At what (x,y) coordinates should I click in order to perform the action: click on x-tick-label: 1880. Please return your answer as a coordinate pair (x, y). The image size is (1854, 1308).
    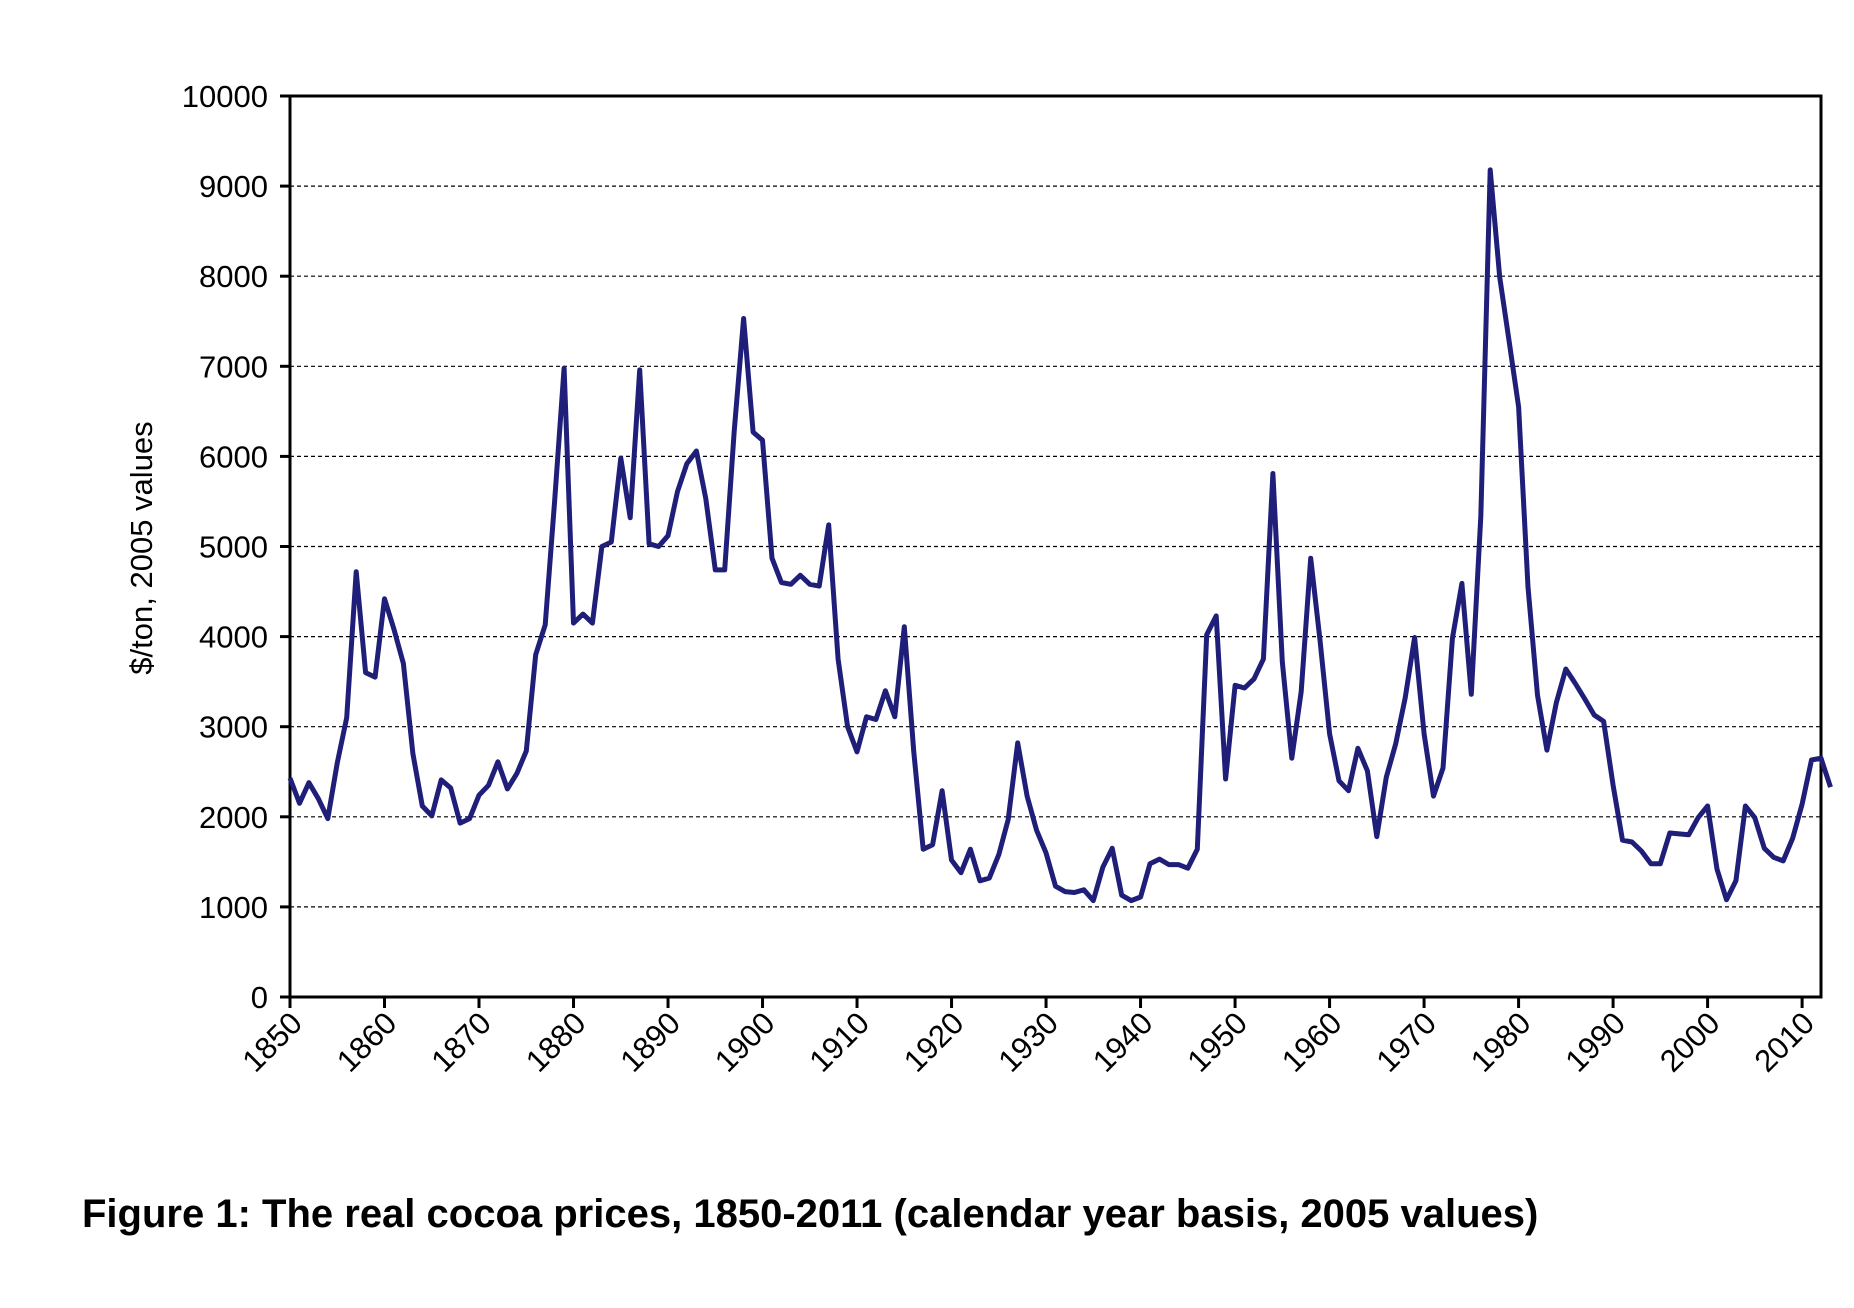
    Looking at the image, I should click on (556, 1042).